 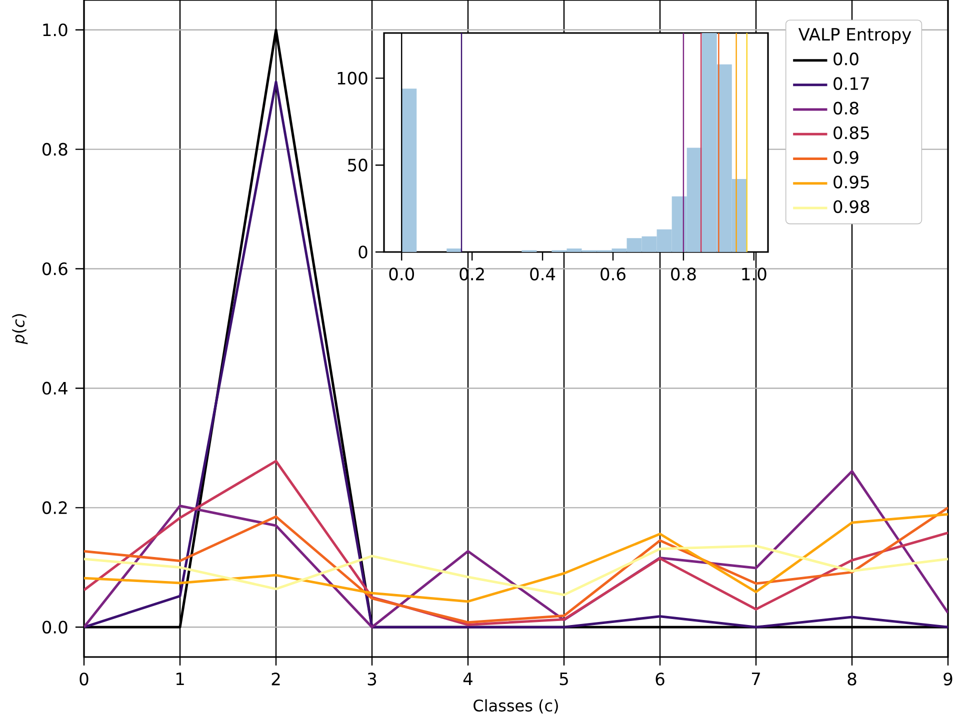 What do you see at coordinates (846, 59) in the screenshot?
I see `legend-label: 0.0` at bounding box center [846, 59].